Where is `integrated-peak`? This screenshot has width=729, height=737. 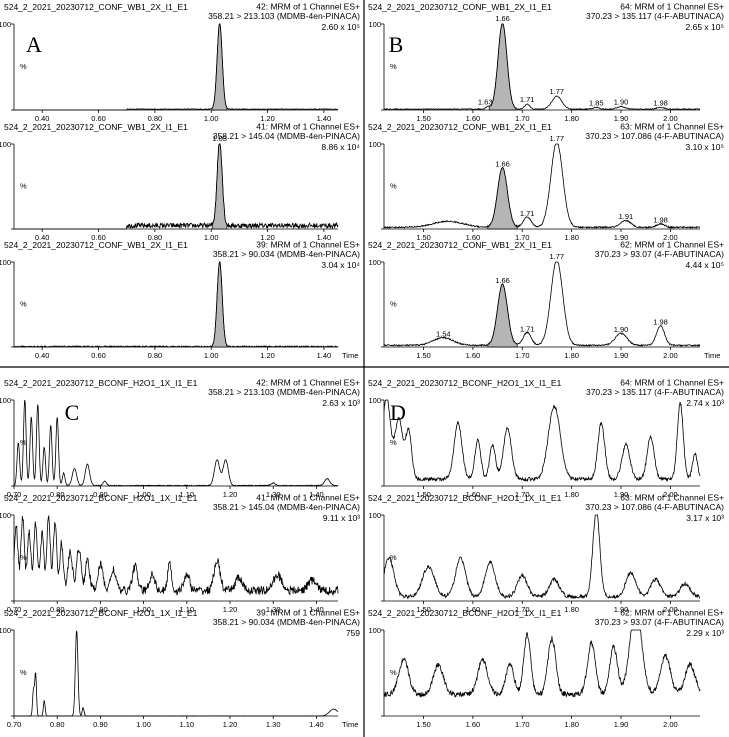 integrated-peak is located at coordinates (502, 67).